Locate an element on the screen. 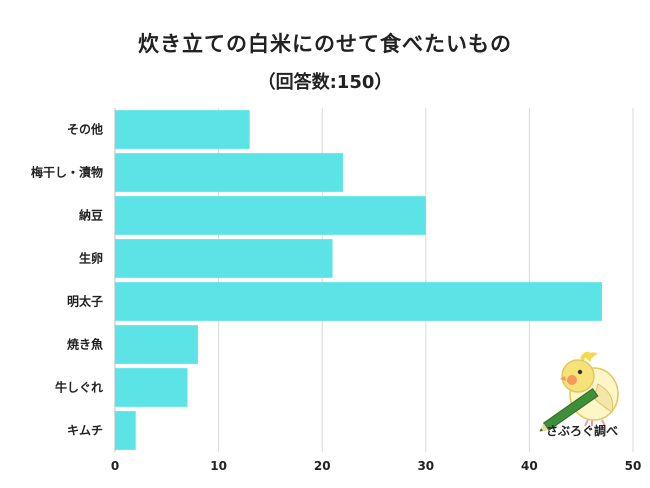 Image resolution: width=650 pixels, height=488 pixels. category-label: キムチ is located at coordinates (85, 431).